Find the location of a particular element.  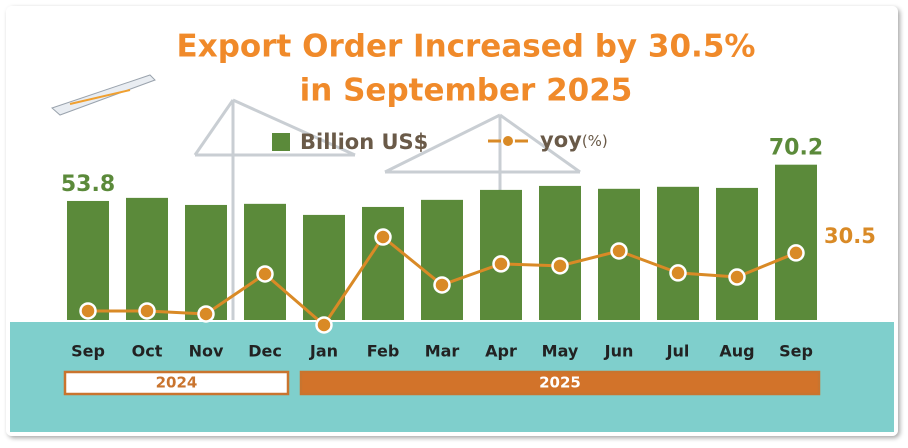

x-tick-label: Apr is located at coordinates (501, 351).